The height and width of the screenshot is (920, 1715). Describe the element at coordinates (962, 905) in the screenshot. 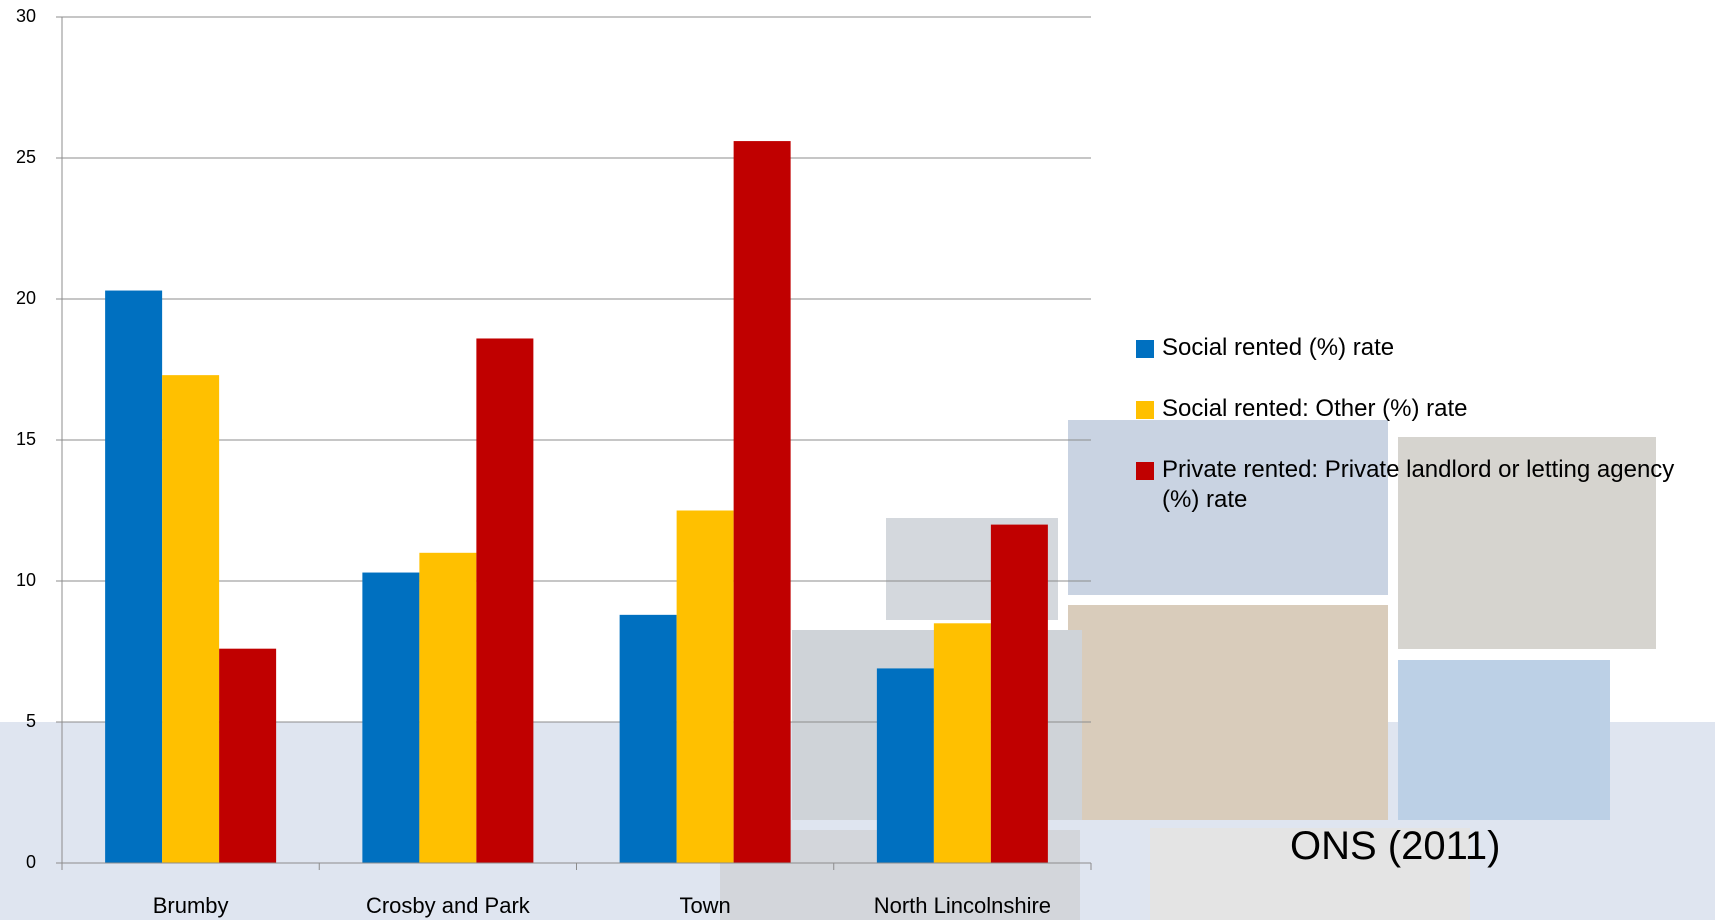

I see `x-tick-label: North Lincolnshire` at that location.